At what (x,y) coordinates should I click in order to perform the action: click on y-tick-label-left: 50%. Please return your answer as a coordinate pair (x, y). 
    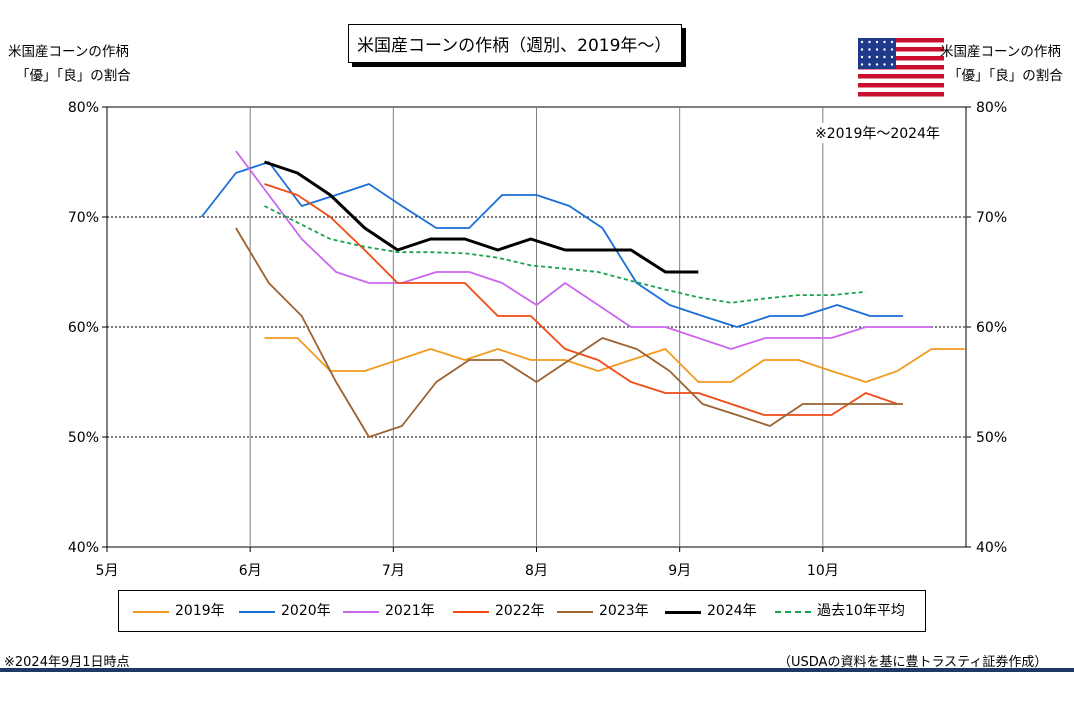
    Looking at the image, I should click on (83, 438).